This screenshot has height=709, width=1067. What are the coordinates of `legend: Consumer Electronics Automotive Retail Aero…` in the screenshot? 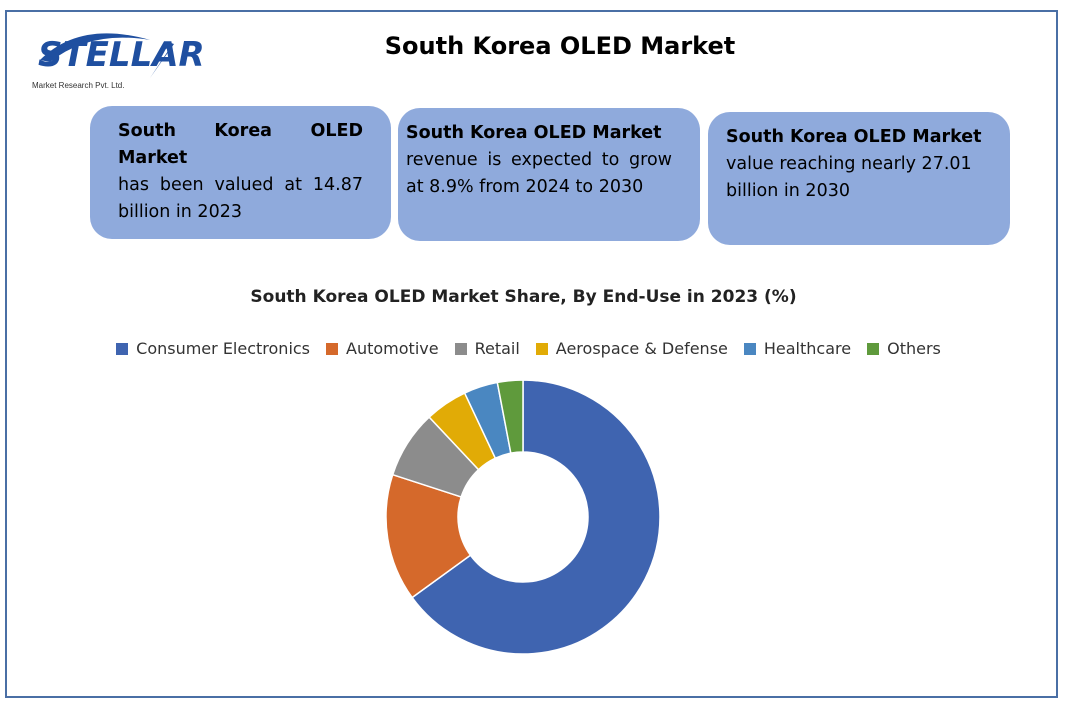 It's located at (528, 348).